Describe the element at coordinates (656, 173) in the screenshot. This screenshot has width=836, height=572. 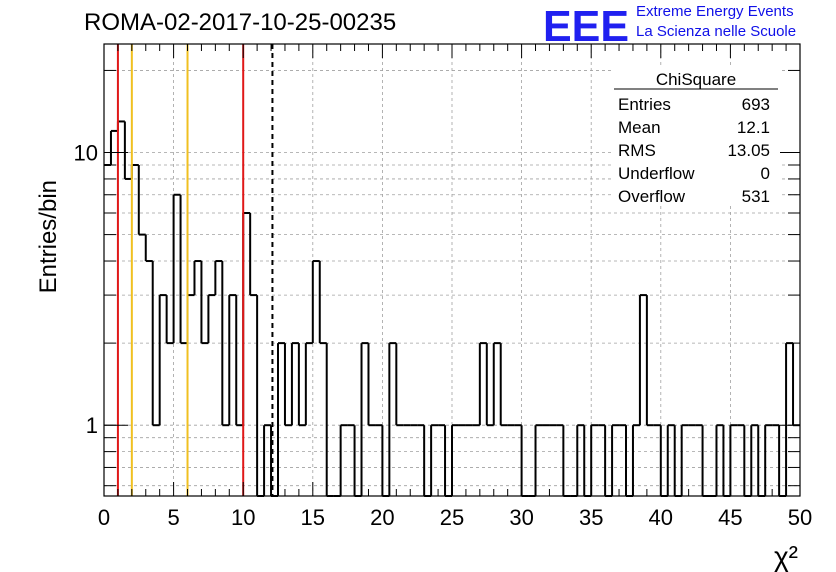
I see `stats-label: Underflow` at that location.